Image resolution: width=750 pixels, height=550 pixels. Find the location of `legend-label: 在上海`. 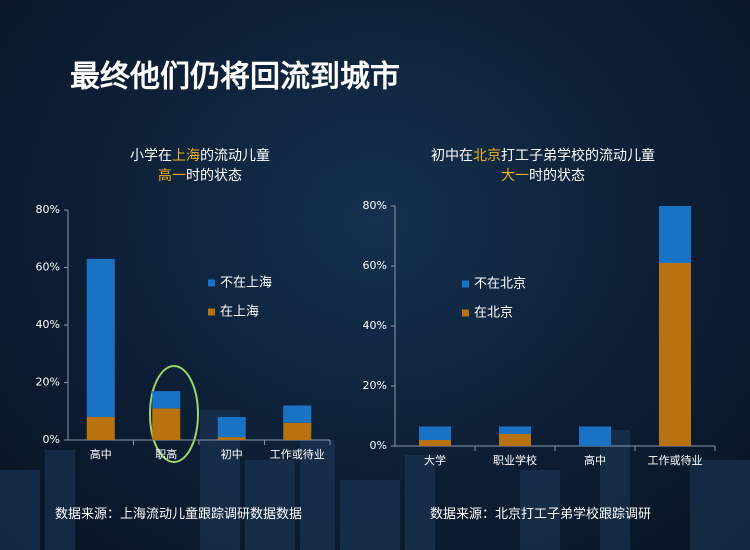

legend-label: 在上海 is located at coordinates (239, 312).